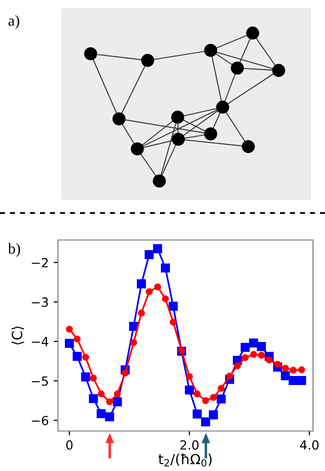  Describe the element at coordinates (69, 445) in the screenshot. I see `x-tick-label: 0` at that location.